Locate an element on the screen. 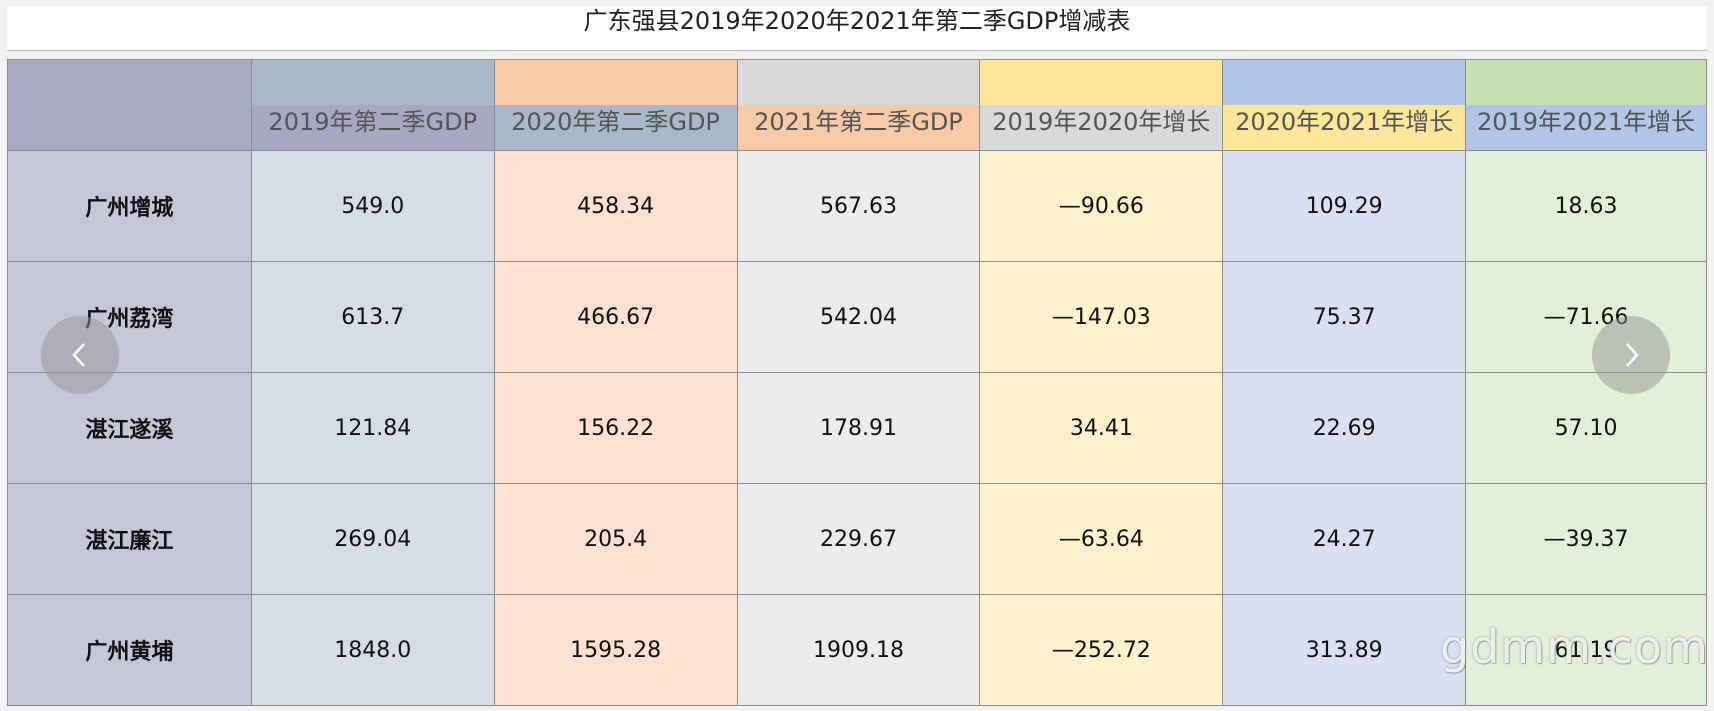 The width and height of the screenshot is (1714, 711). table-cell: 156.22 is located at coordinates (615, 428).